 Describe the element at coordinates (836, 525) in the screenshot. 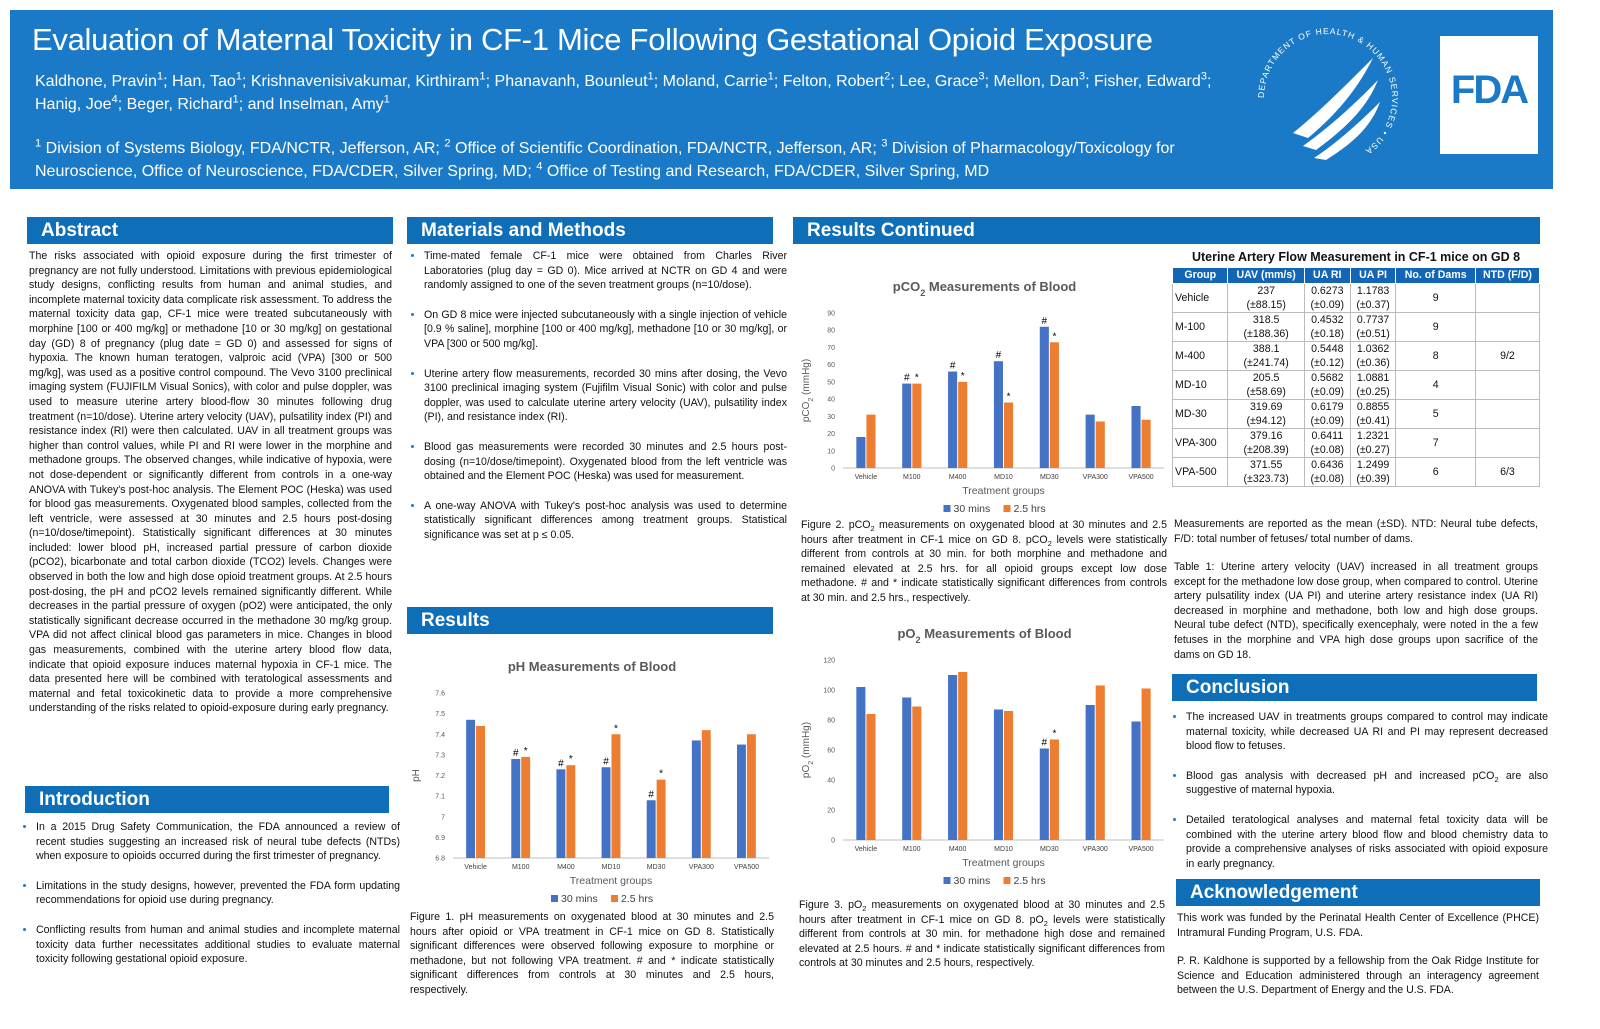

I see `text-run: Figure 2. pCO` at that location.